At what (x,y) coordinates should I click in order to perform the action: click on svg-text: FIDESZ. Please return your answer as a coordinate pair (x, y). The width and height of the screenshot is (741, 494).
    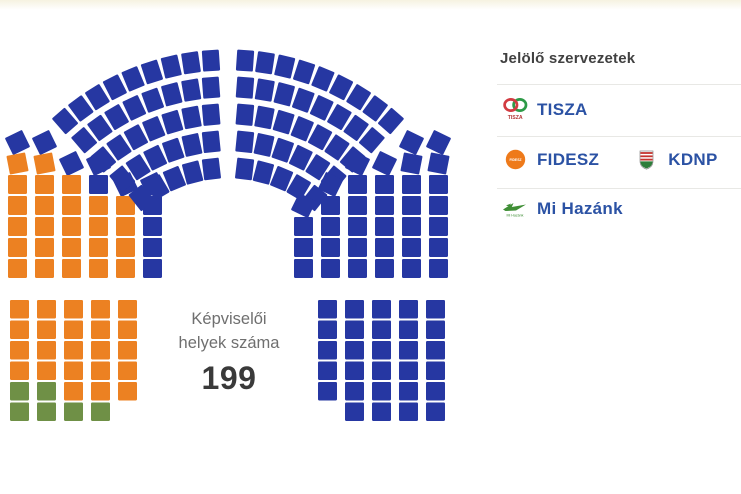
    Looking at the image, I should click on (515, 160).